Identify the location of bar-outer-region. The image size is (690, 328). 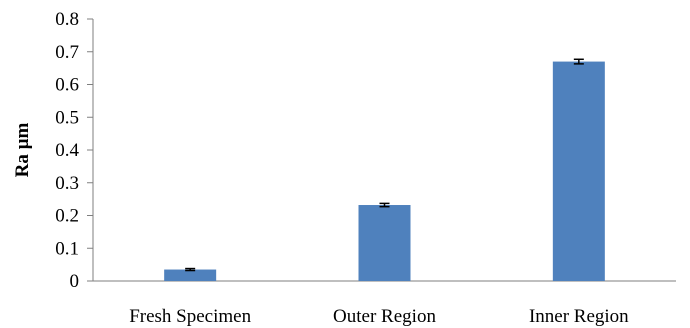
(384, 243).